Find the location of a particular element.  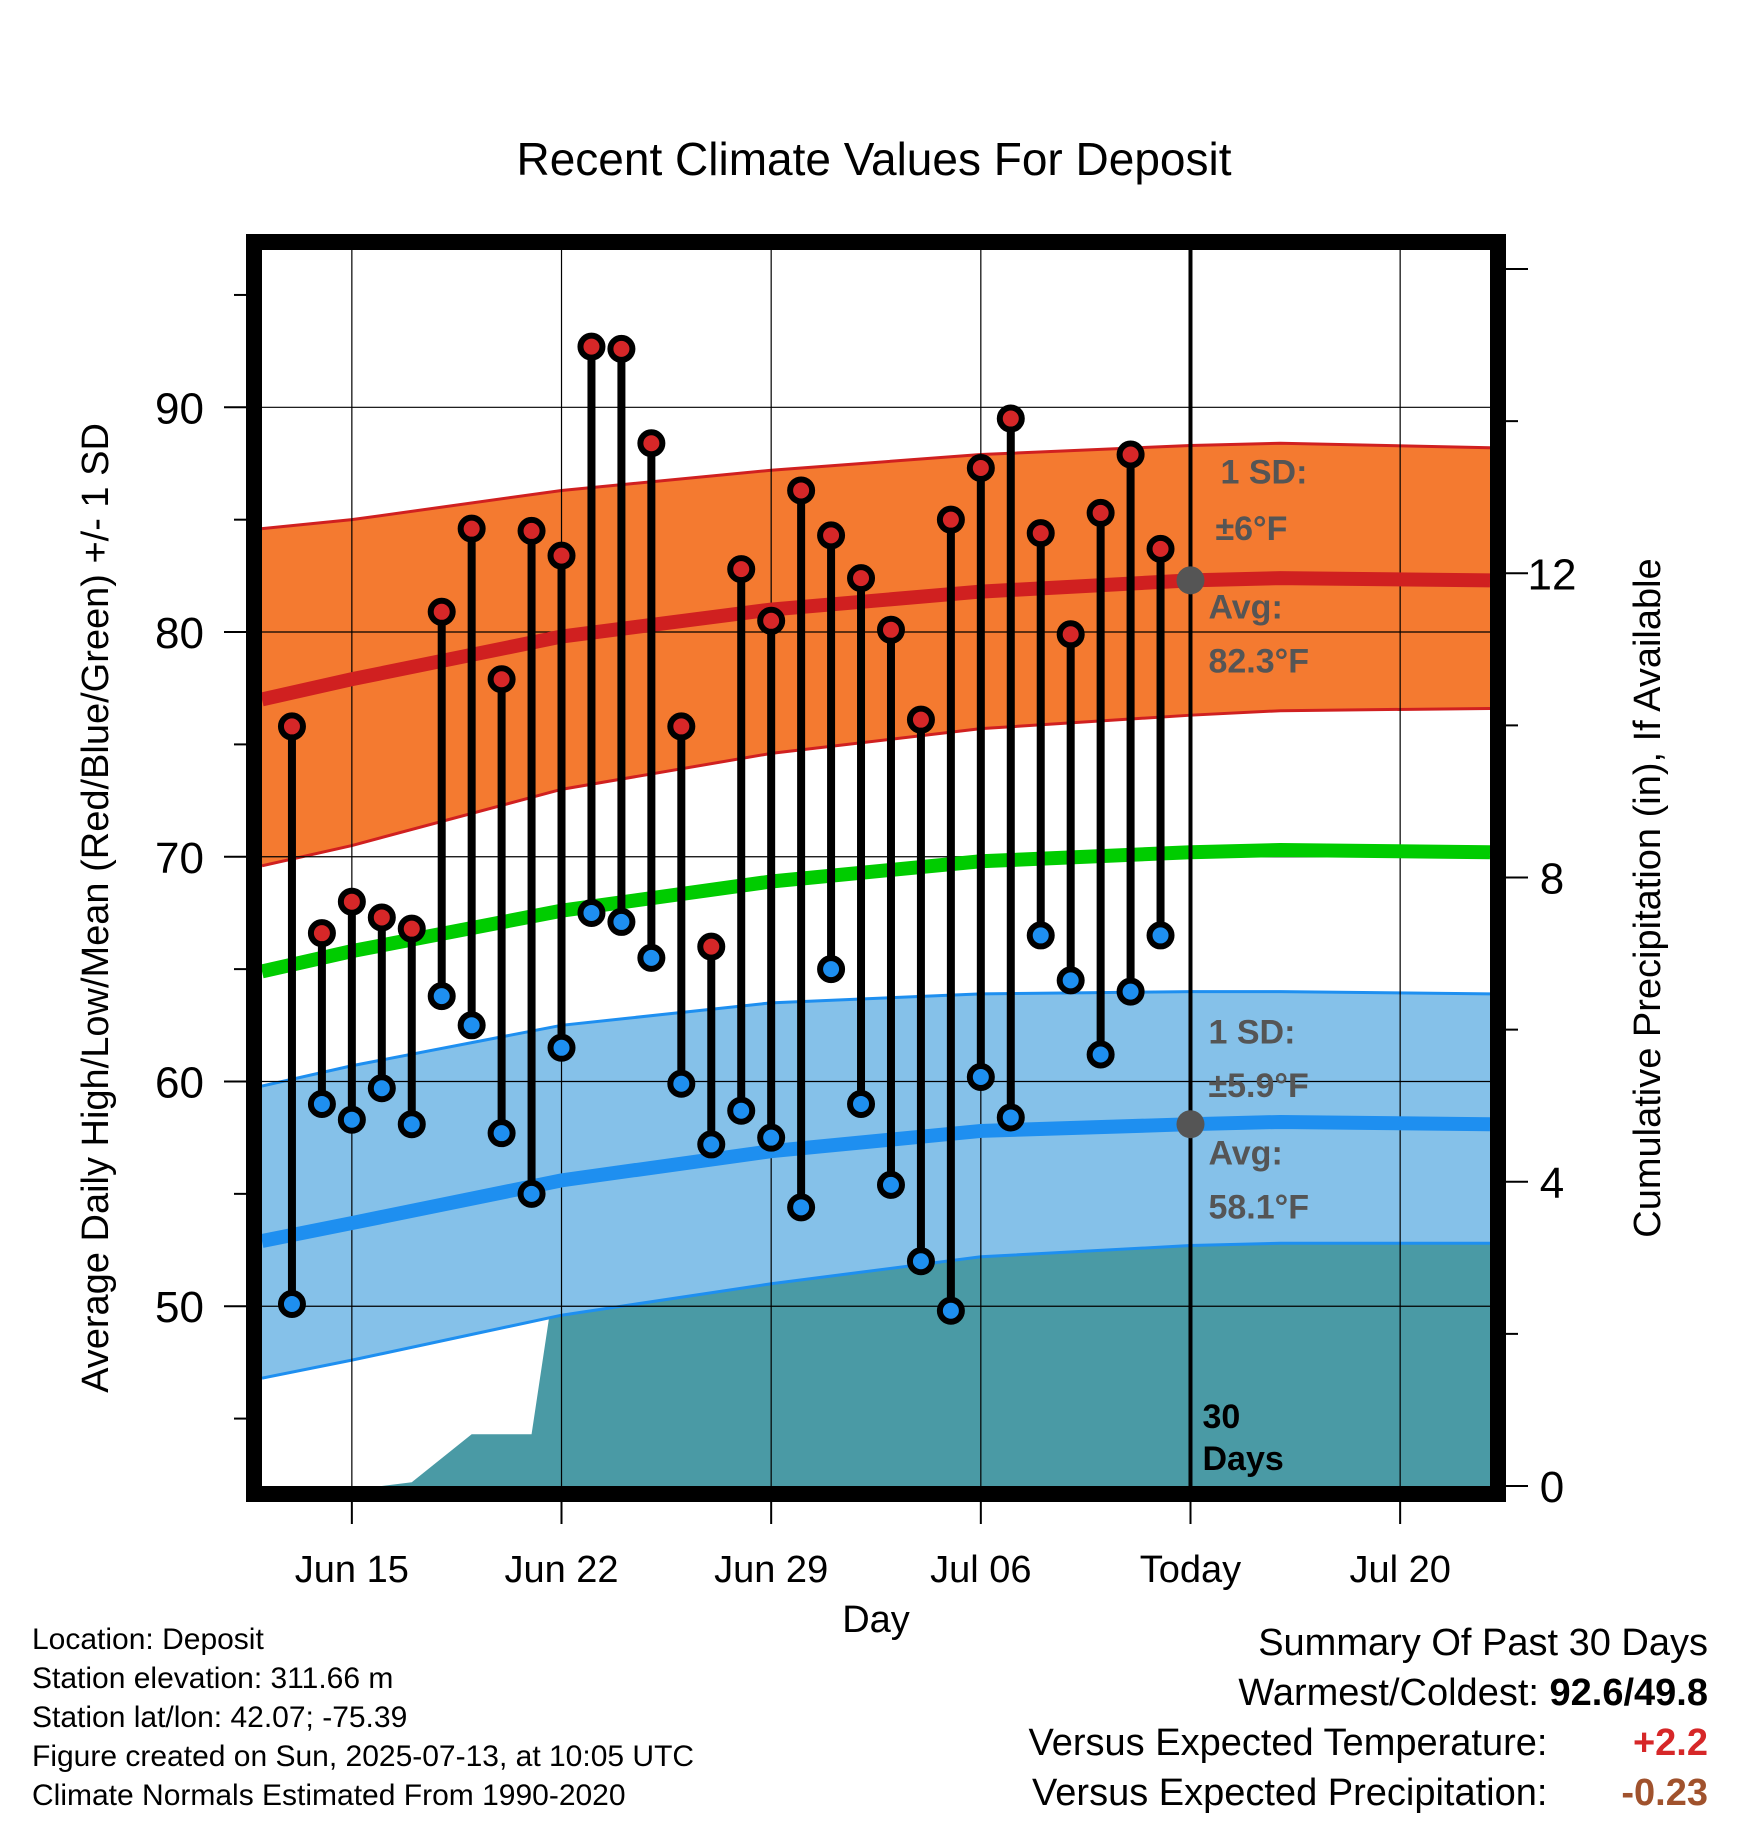

x-axis-title: Day is located at coordinates (876, 1620).